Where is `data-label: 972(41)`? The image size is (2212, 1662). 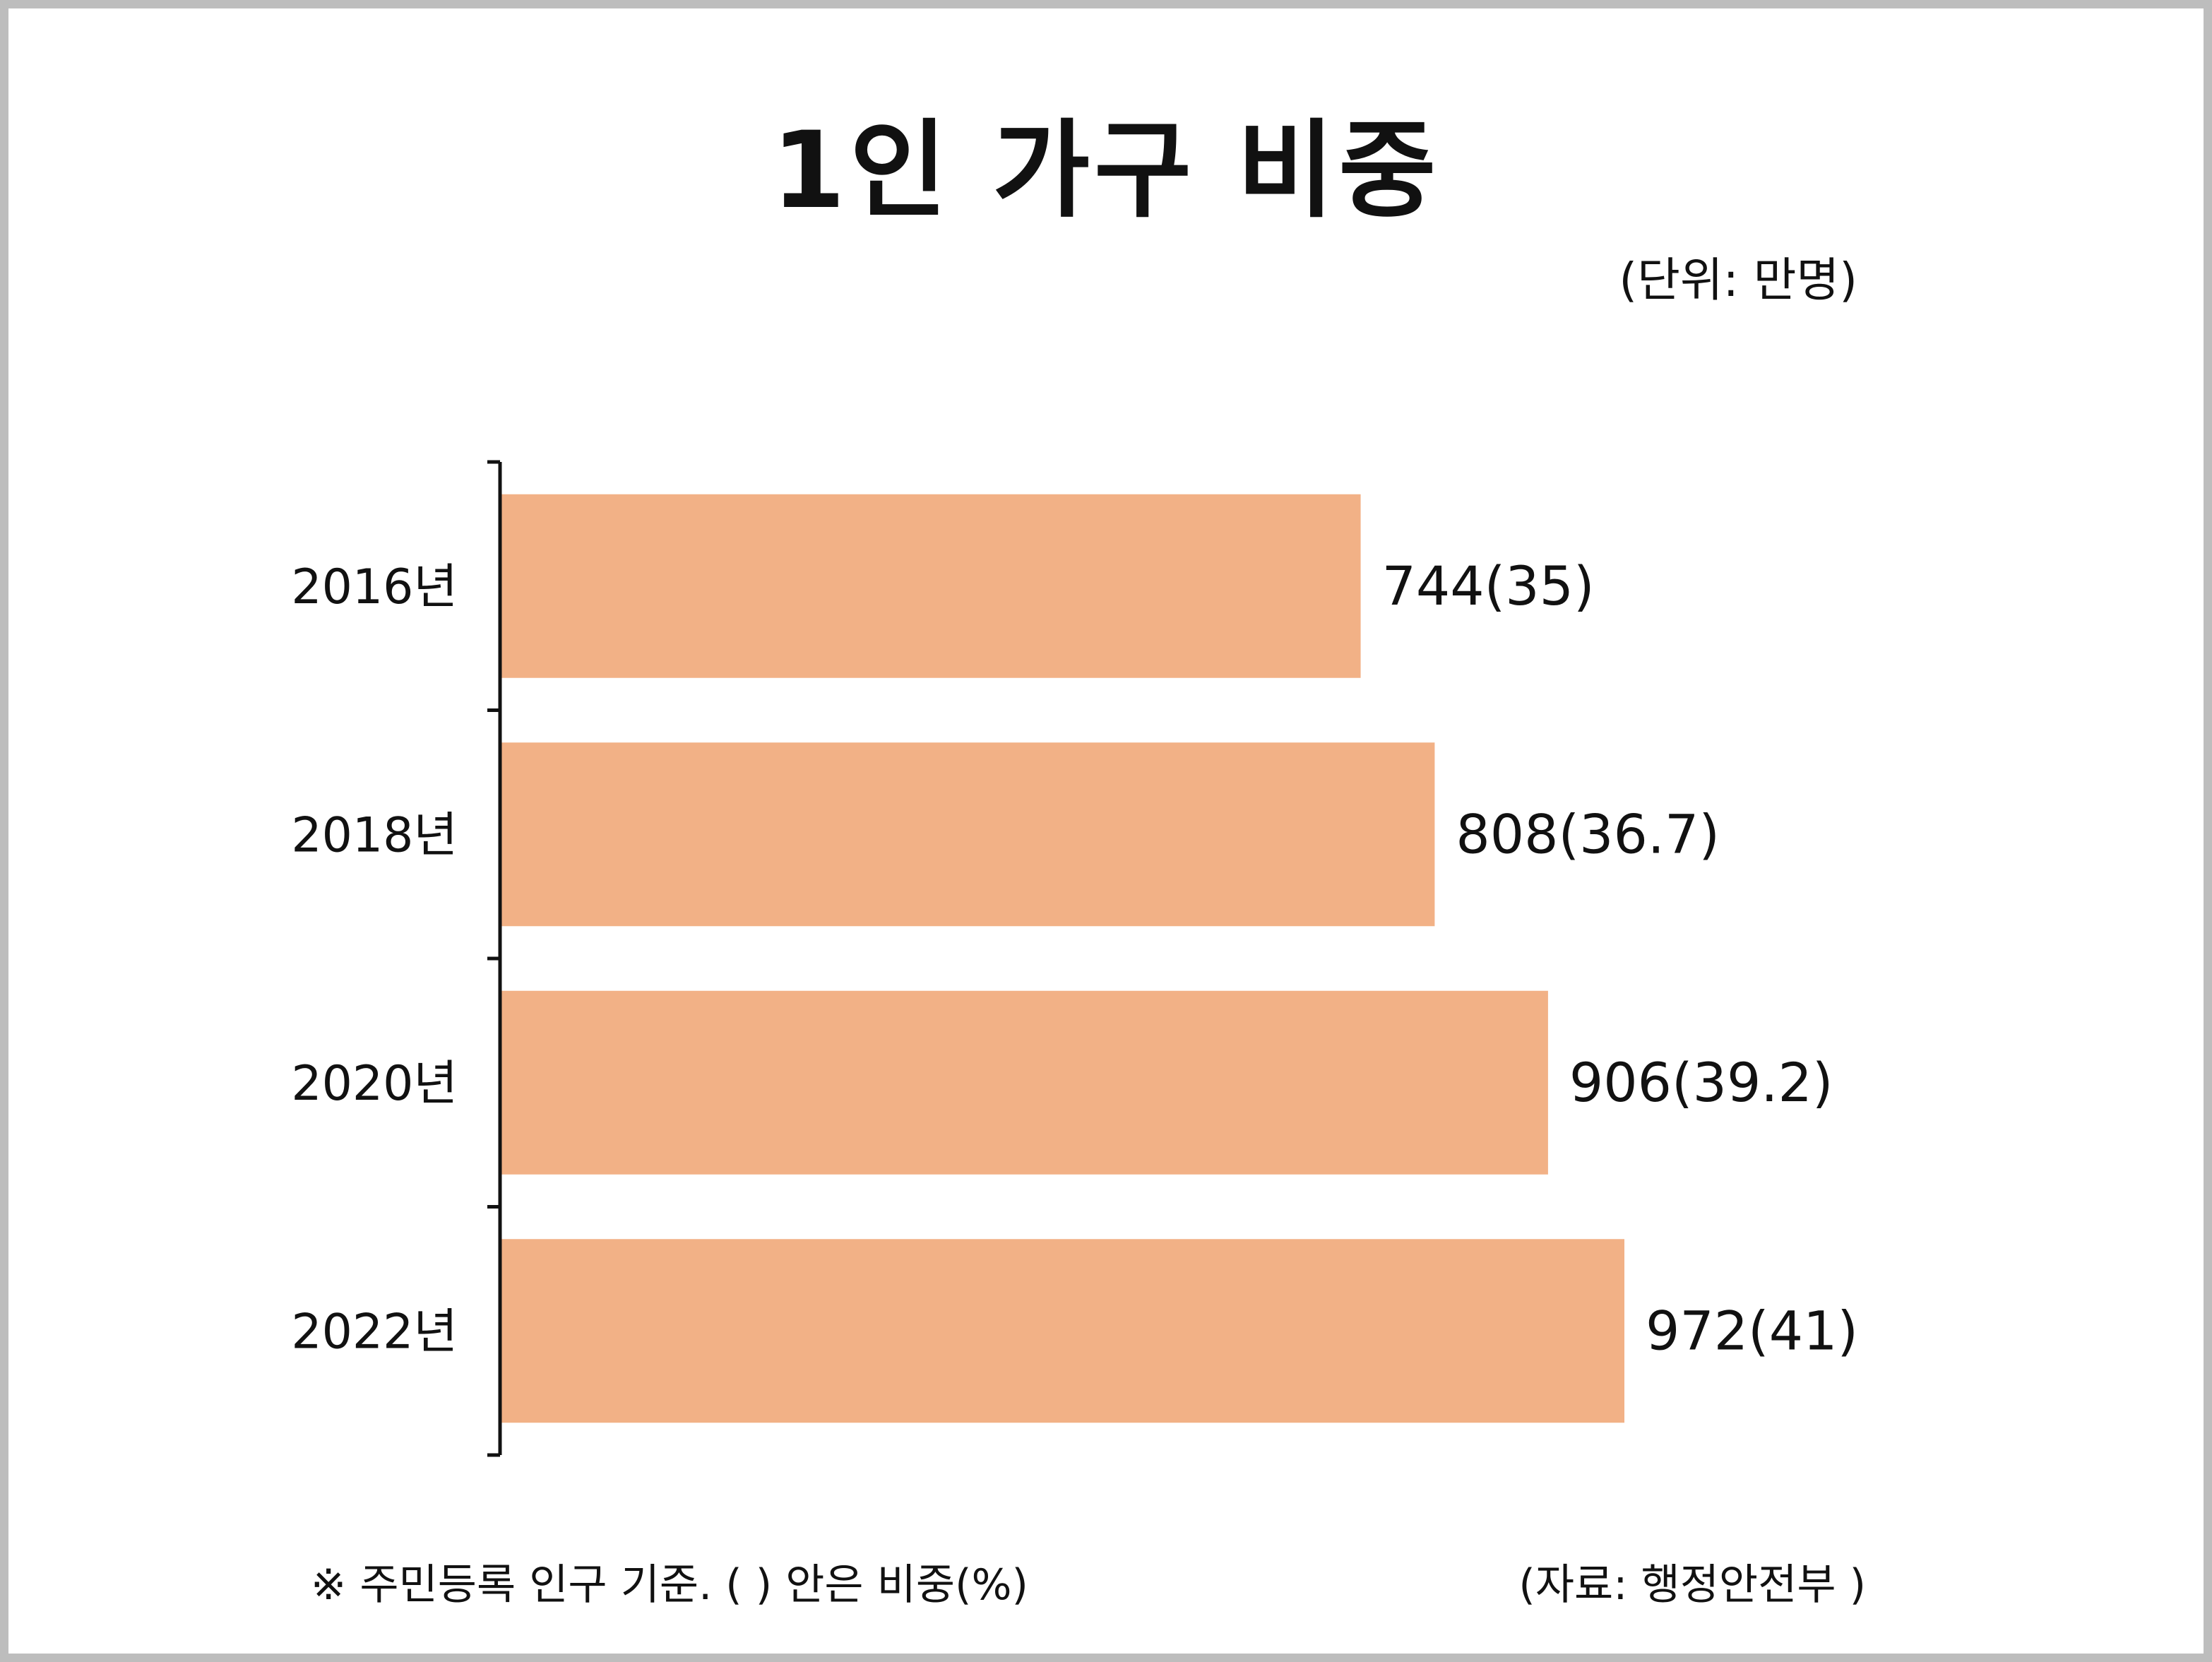
data-label: 972(41) is located at coordinates (1752, 1330).